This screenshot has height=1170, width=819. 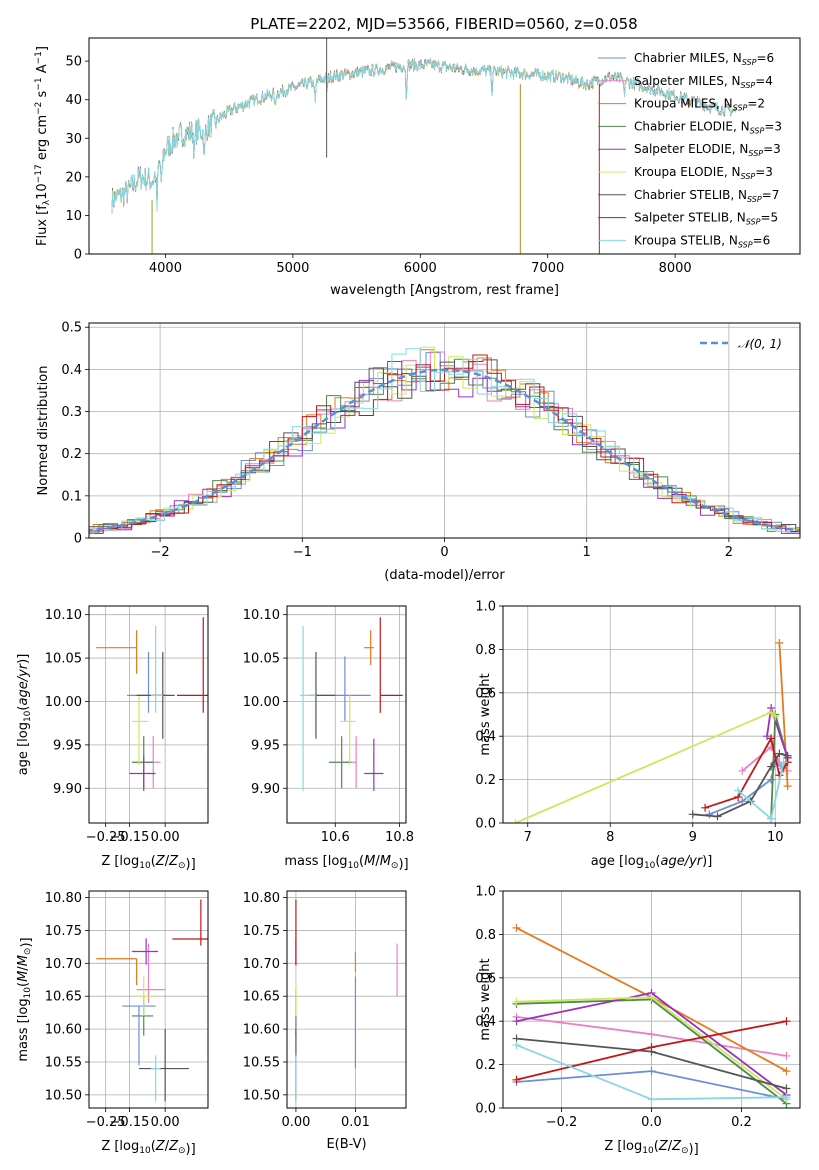 What do you see at coordinates (693, 837) in the screenshot?
I see `x-tick-label: 9` at bounding box center [693, 837].